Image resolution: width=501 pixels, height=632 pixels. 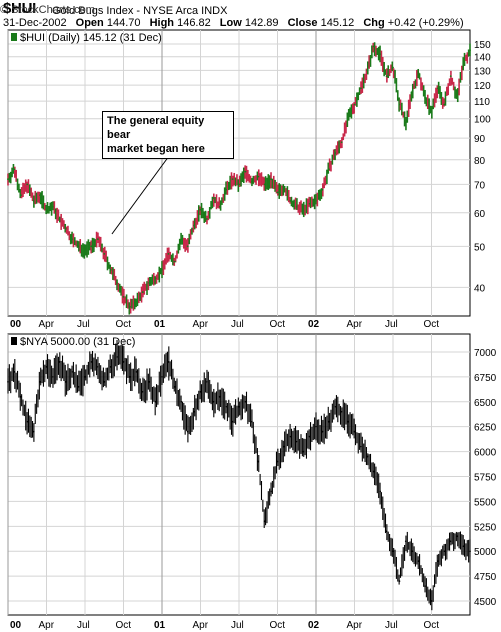 What do you see at coordinates (485, 378) in the screenshot?
I see `nya-ytick-9: 6750` at bounding box center [485, 378].